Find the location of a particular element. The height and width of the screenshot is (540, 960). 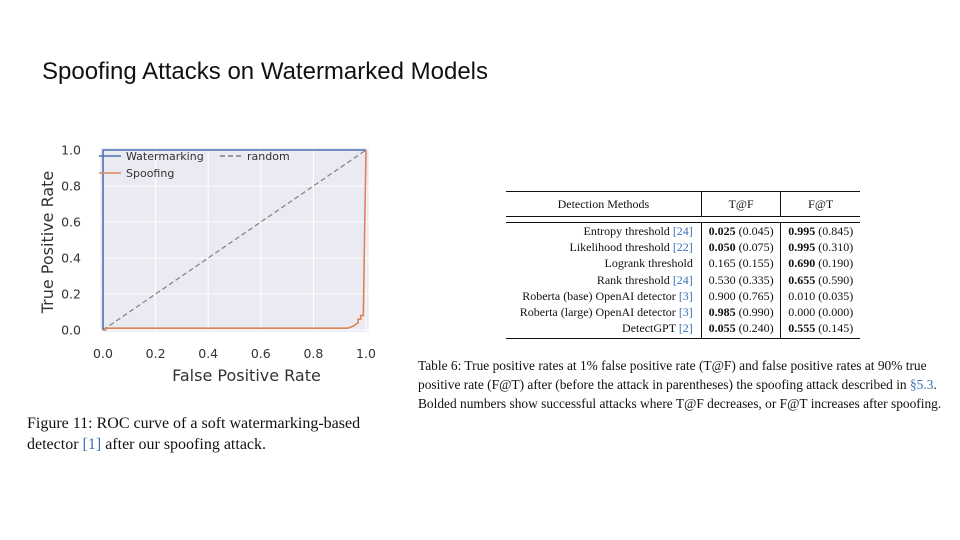

method-cell: Rank threshold [24] is located at coordinates (604, 279).